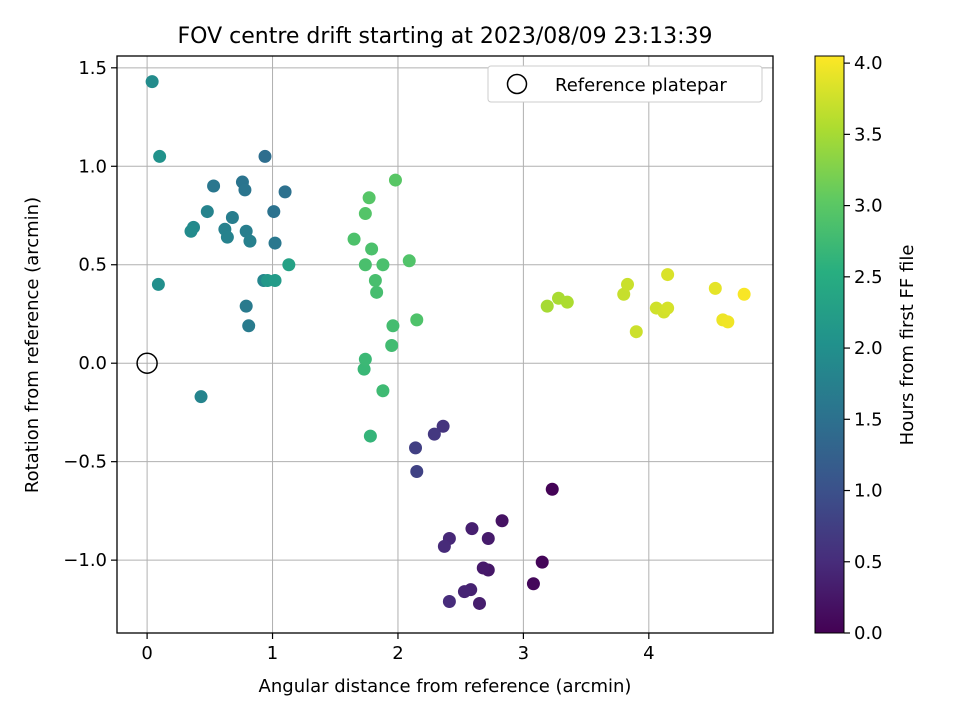 This screenshot has height=720, width=960. I want to click on legend-label: Reference platepar, so click(641, 85).